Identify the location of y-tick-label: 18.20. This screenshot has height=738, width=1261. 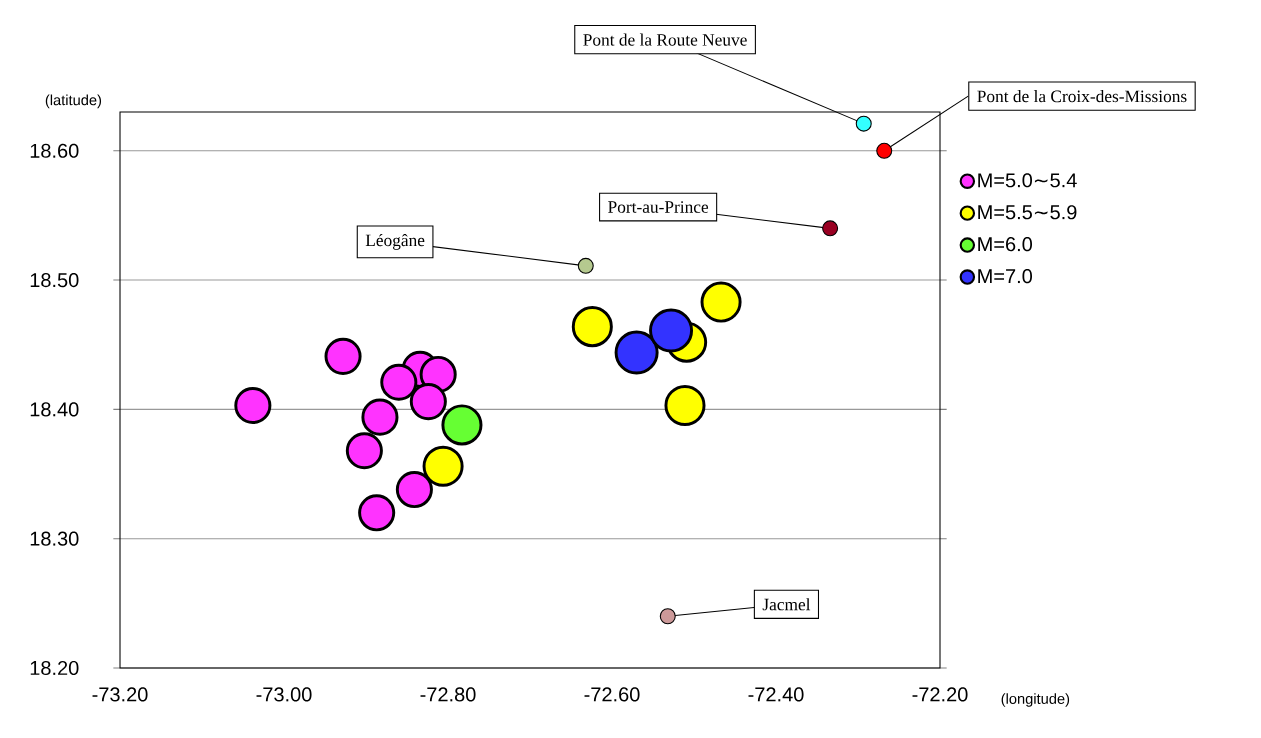
(54, 668).